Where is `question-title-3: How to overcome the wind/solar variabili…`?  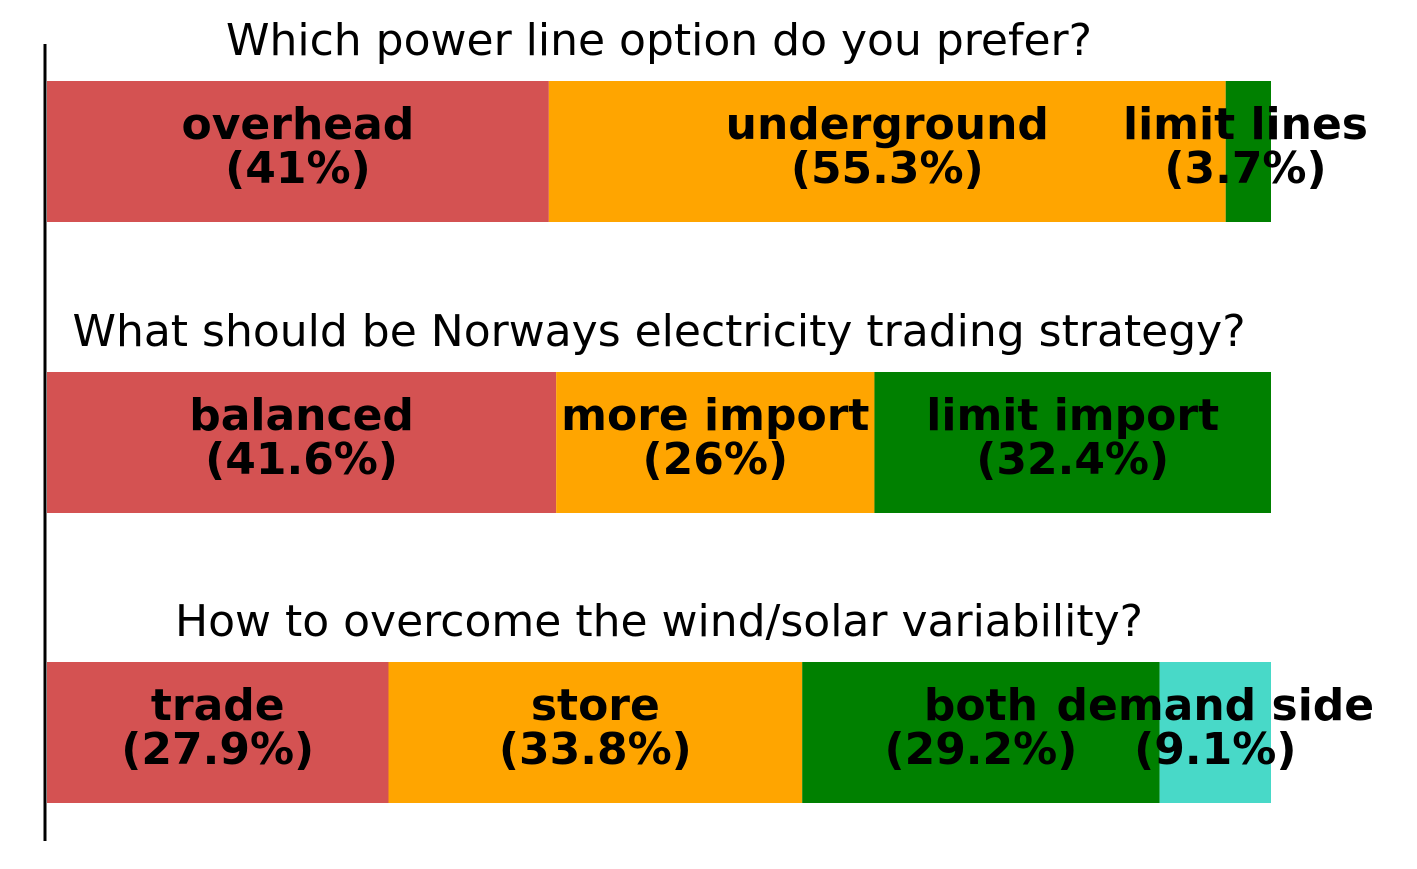
question-title-3: How to overcome the wind/solar variabili… is located at coordinates (659, 621).